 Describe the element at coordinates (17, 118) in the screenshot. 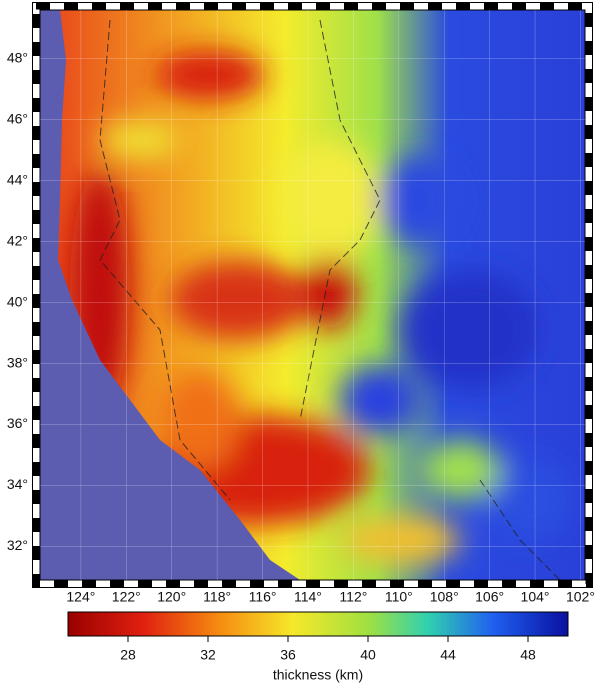

I see `lat-tick-label: 46°` at that location.